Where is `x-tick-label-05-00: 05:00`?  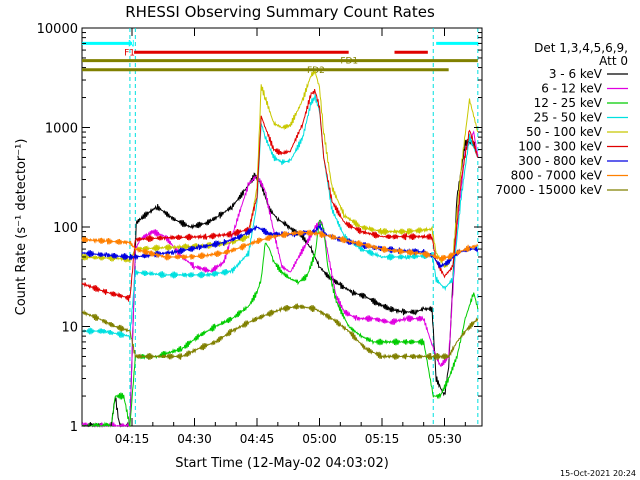
x-tick-label-05-00: 05:00 is located at coordinates (319, 439).